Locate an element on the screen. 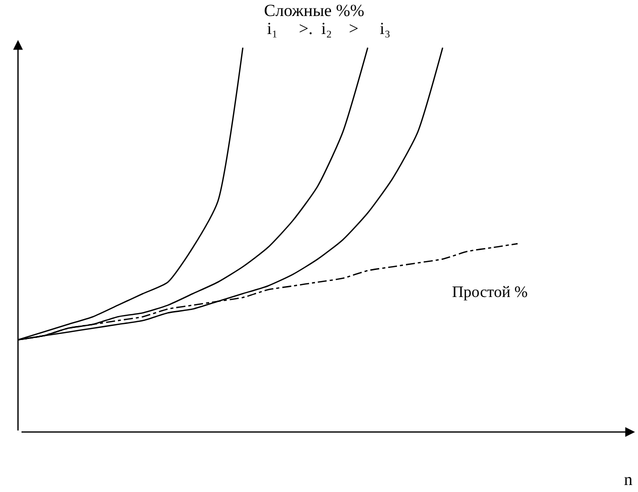 This screenshot has height=492, width=638. x-axis-title: n is located at coordinates (628, 479).